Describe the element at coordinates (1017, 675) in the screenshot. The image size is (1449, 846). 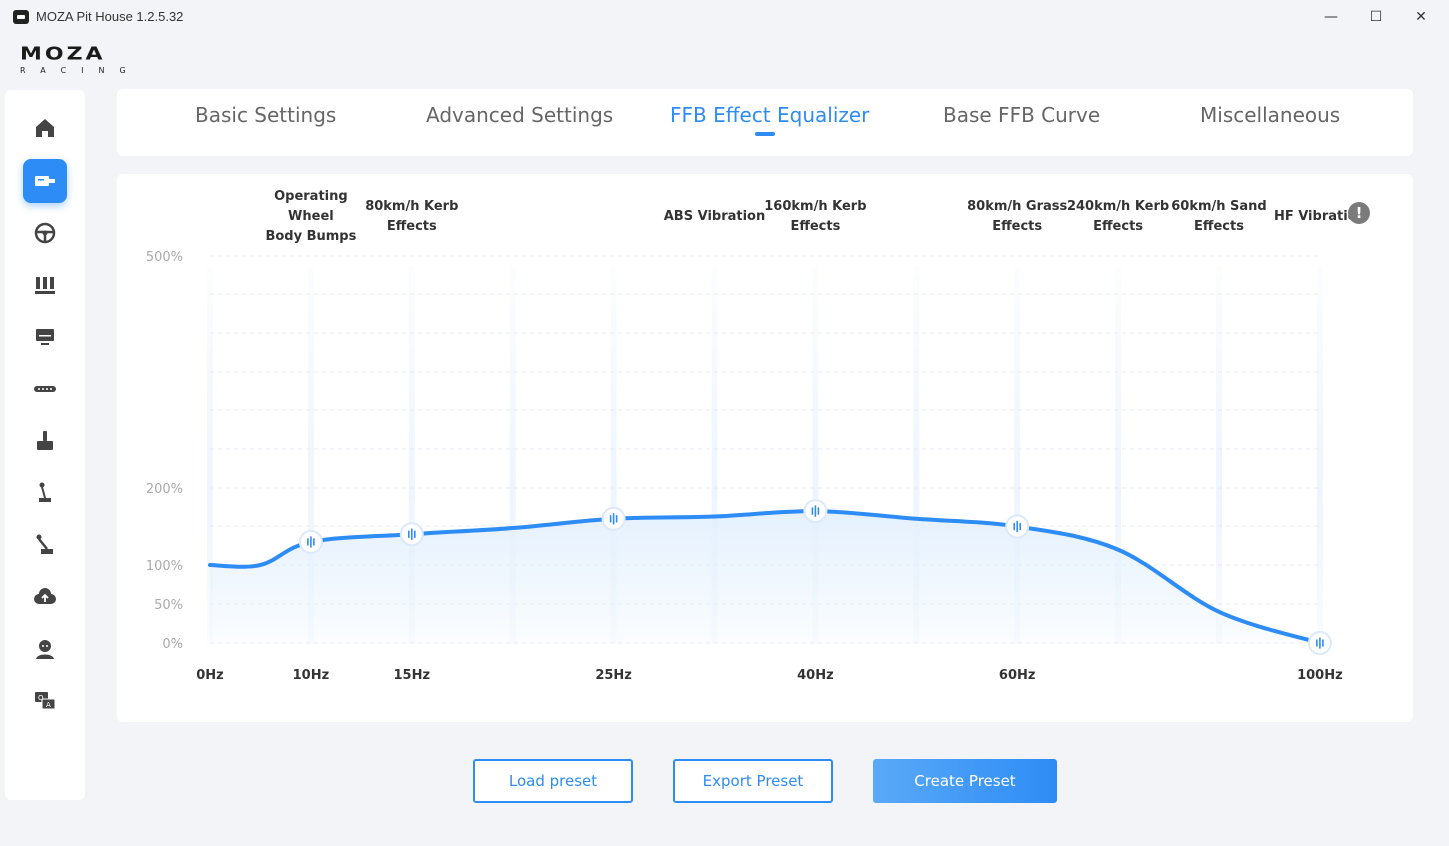
I see `x-tick-label: 60Hz` at that location.